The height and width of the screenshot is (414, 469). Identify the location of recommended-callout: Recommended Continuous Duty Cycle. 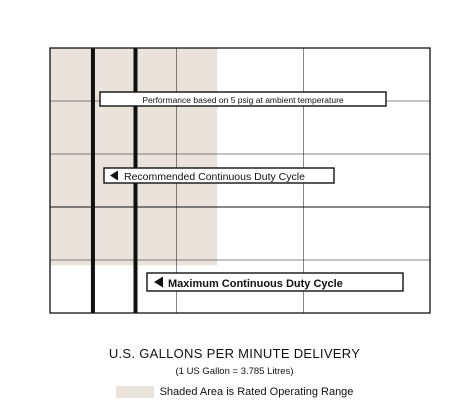
(219, 175).